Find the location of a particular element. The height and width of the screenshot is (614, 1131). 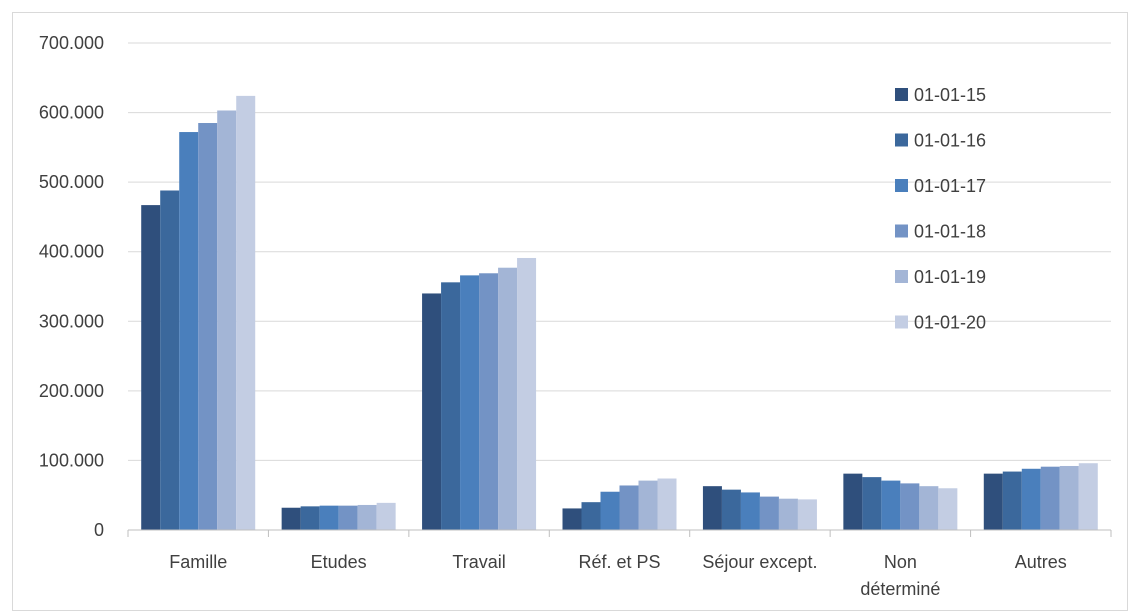

y-tick-label: 600.000 is located at coordinates (71, 113).